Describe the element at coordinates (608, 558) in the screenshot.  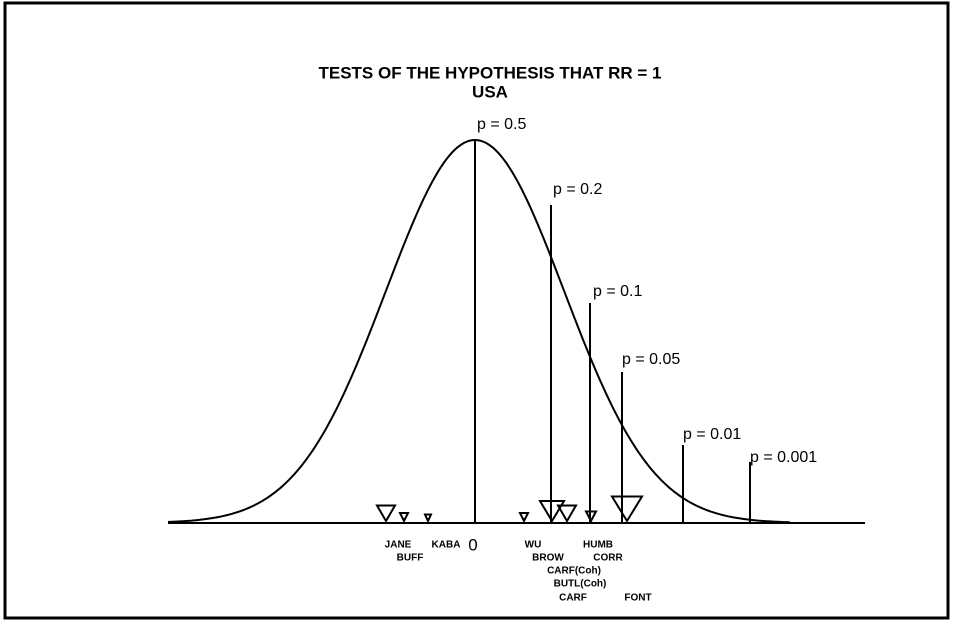
I see `study-label: CORR` at that location.